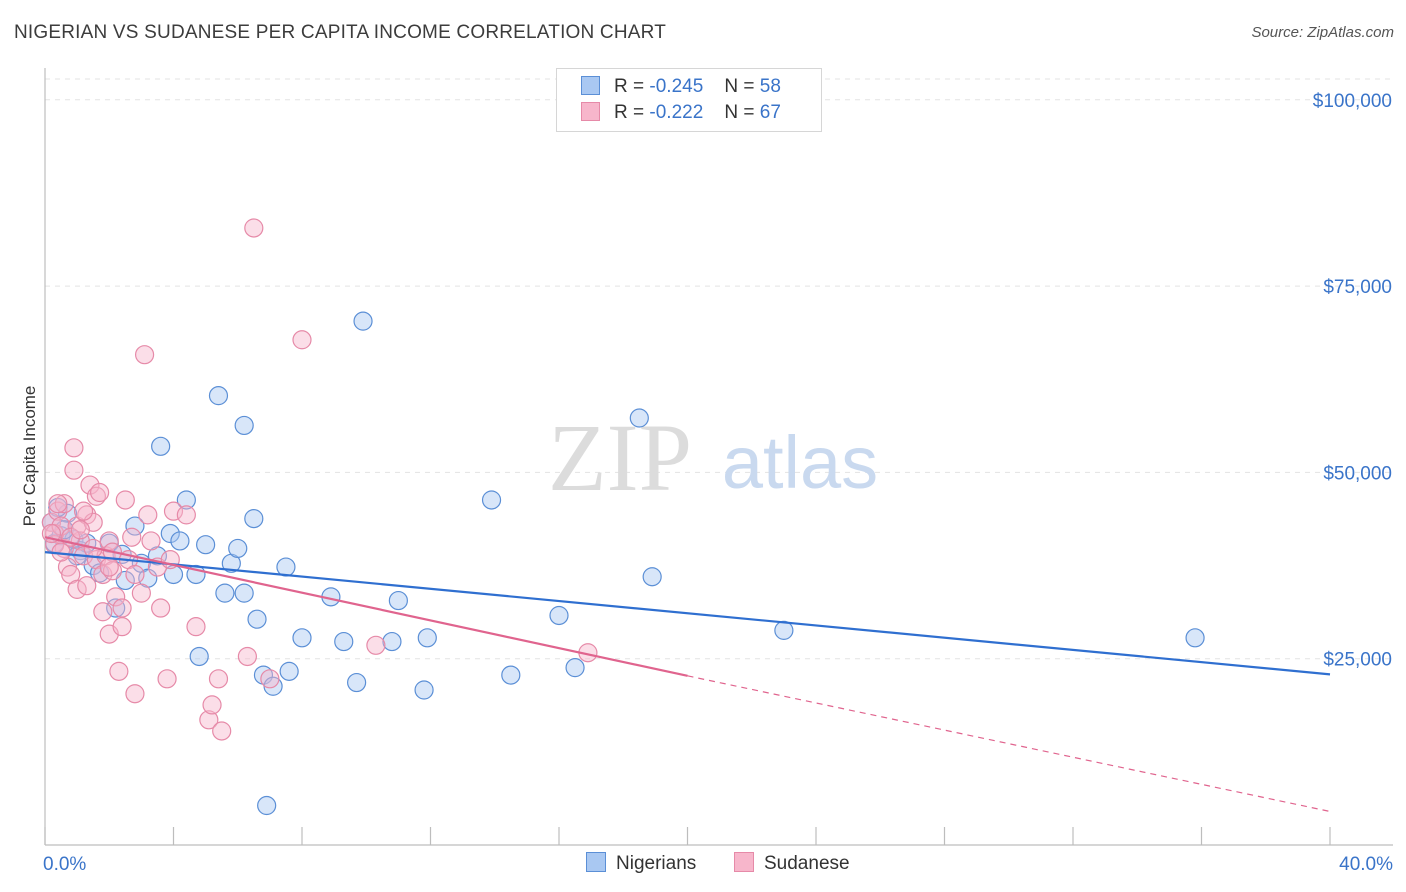  I want to click on legend-swatch-nigerians, so click(590, 85).